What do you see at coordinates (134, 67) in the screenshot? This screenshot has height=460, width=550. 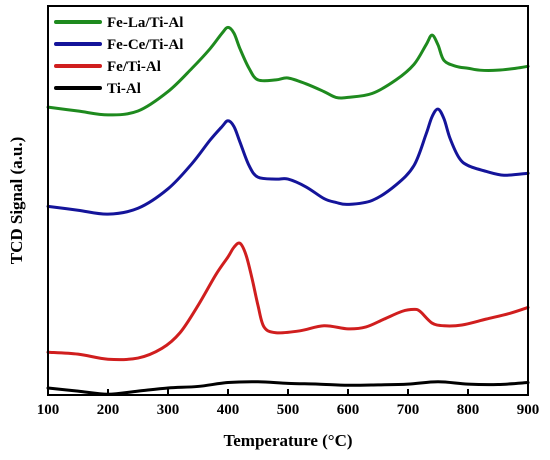 I see `legend-label-2: Fe/Ti-Al` at bounding box center [134, 67].